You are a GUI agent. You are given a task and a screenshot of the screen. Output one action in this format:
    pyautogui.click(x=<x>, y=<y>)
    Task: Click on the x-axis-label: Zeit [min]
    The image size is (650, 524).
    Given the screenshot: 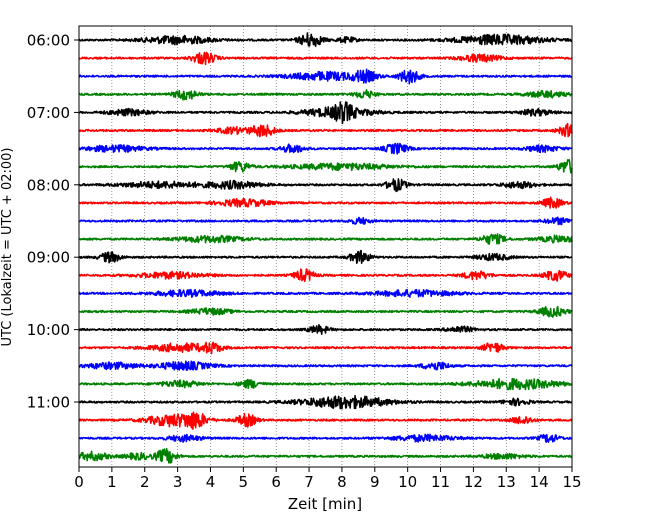 What is the action you would take?
    pyautogui.click(x=325, y=504)
    